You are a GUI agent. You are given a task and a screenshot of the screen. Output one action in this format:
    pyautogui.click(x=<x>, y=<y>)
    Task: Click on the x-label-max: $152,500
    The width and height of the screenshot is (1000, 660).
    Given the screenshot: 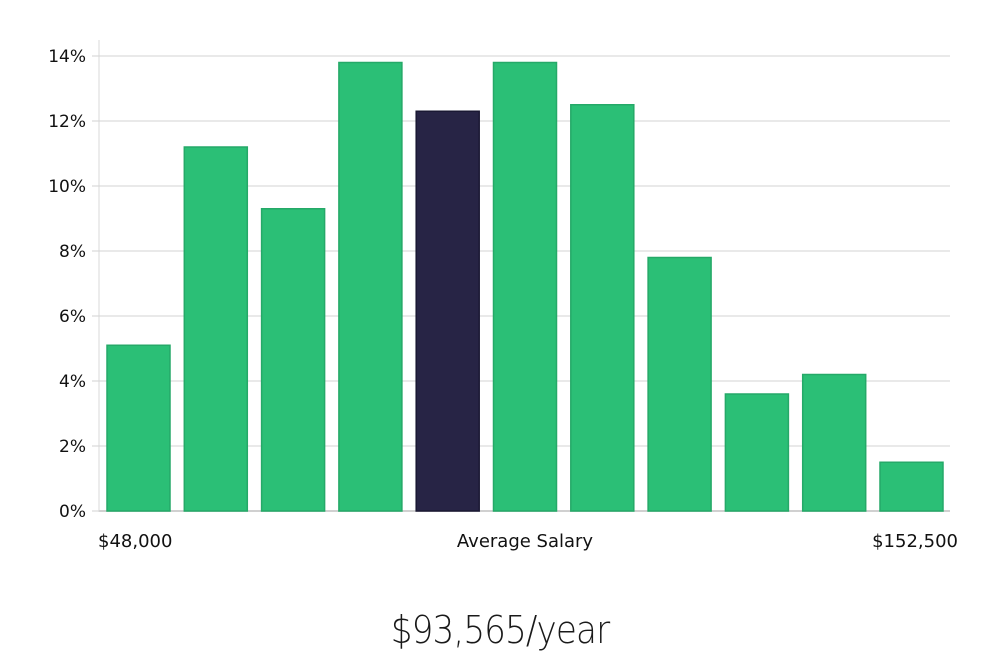 What is the action you would take?
    pyautogui.click(x=915, y=541)
    